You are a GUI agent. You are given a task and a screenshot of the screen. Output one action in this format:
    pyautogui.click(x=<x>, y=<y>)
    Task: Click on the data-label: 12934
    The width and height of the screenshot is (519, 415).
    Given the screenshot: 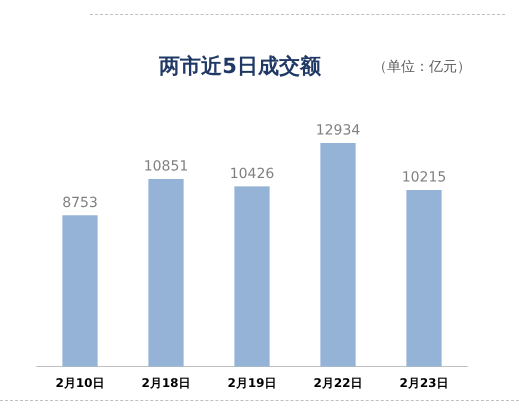 What is the action you would take?
    pyautogui.click(x=338, y=130)
    